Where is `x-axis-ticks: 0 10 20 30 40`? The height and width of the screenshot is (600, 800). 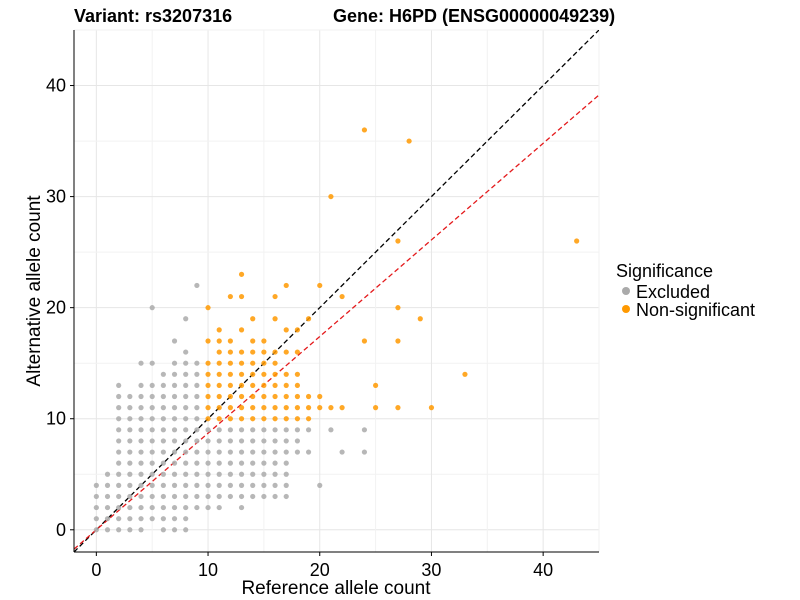
x-axis-ticks: 0 10 20 30 40 is located at coordinates (322, 566).